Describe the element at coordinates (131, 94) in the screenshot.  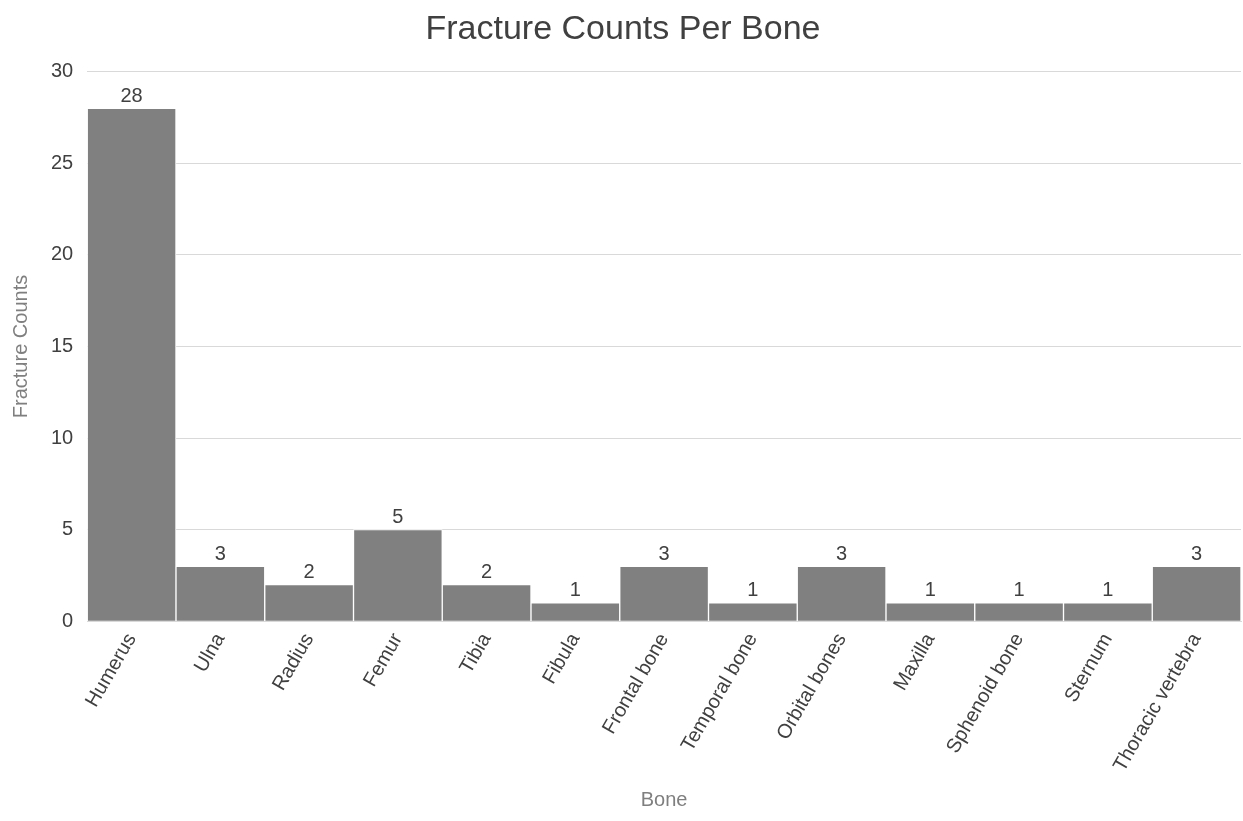
I see `data-label: 28` at that location.